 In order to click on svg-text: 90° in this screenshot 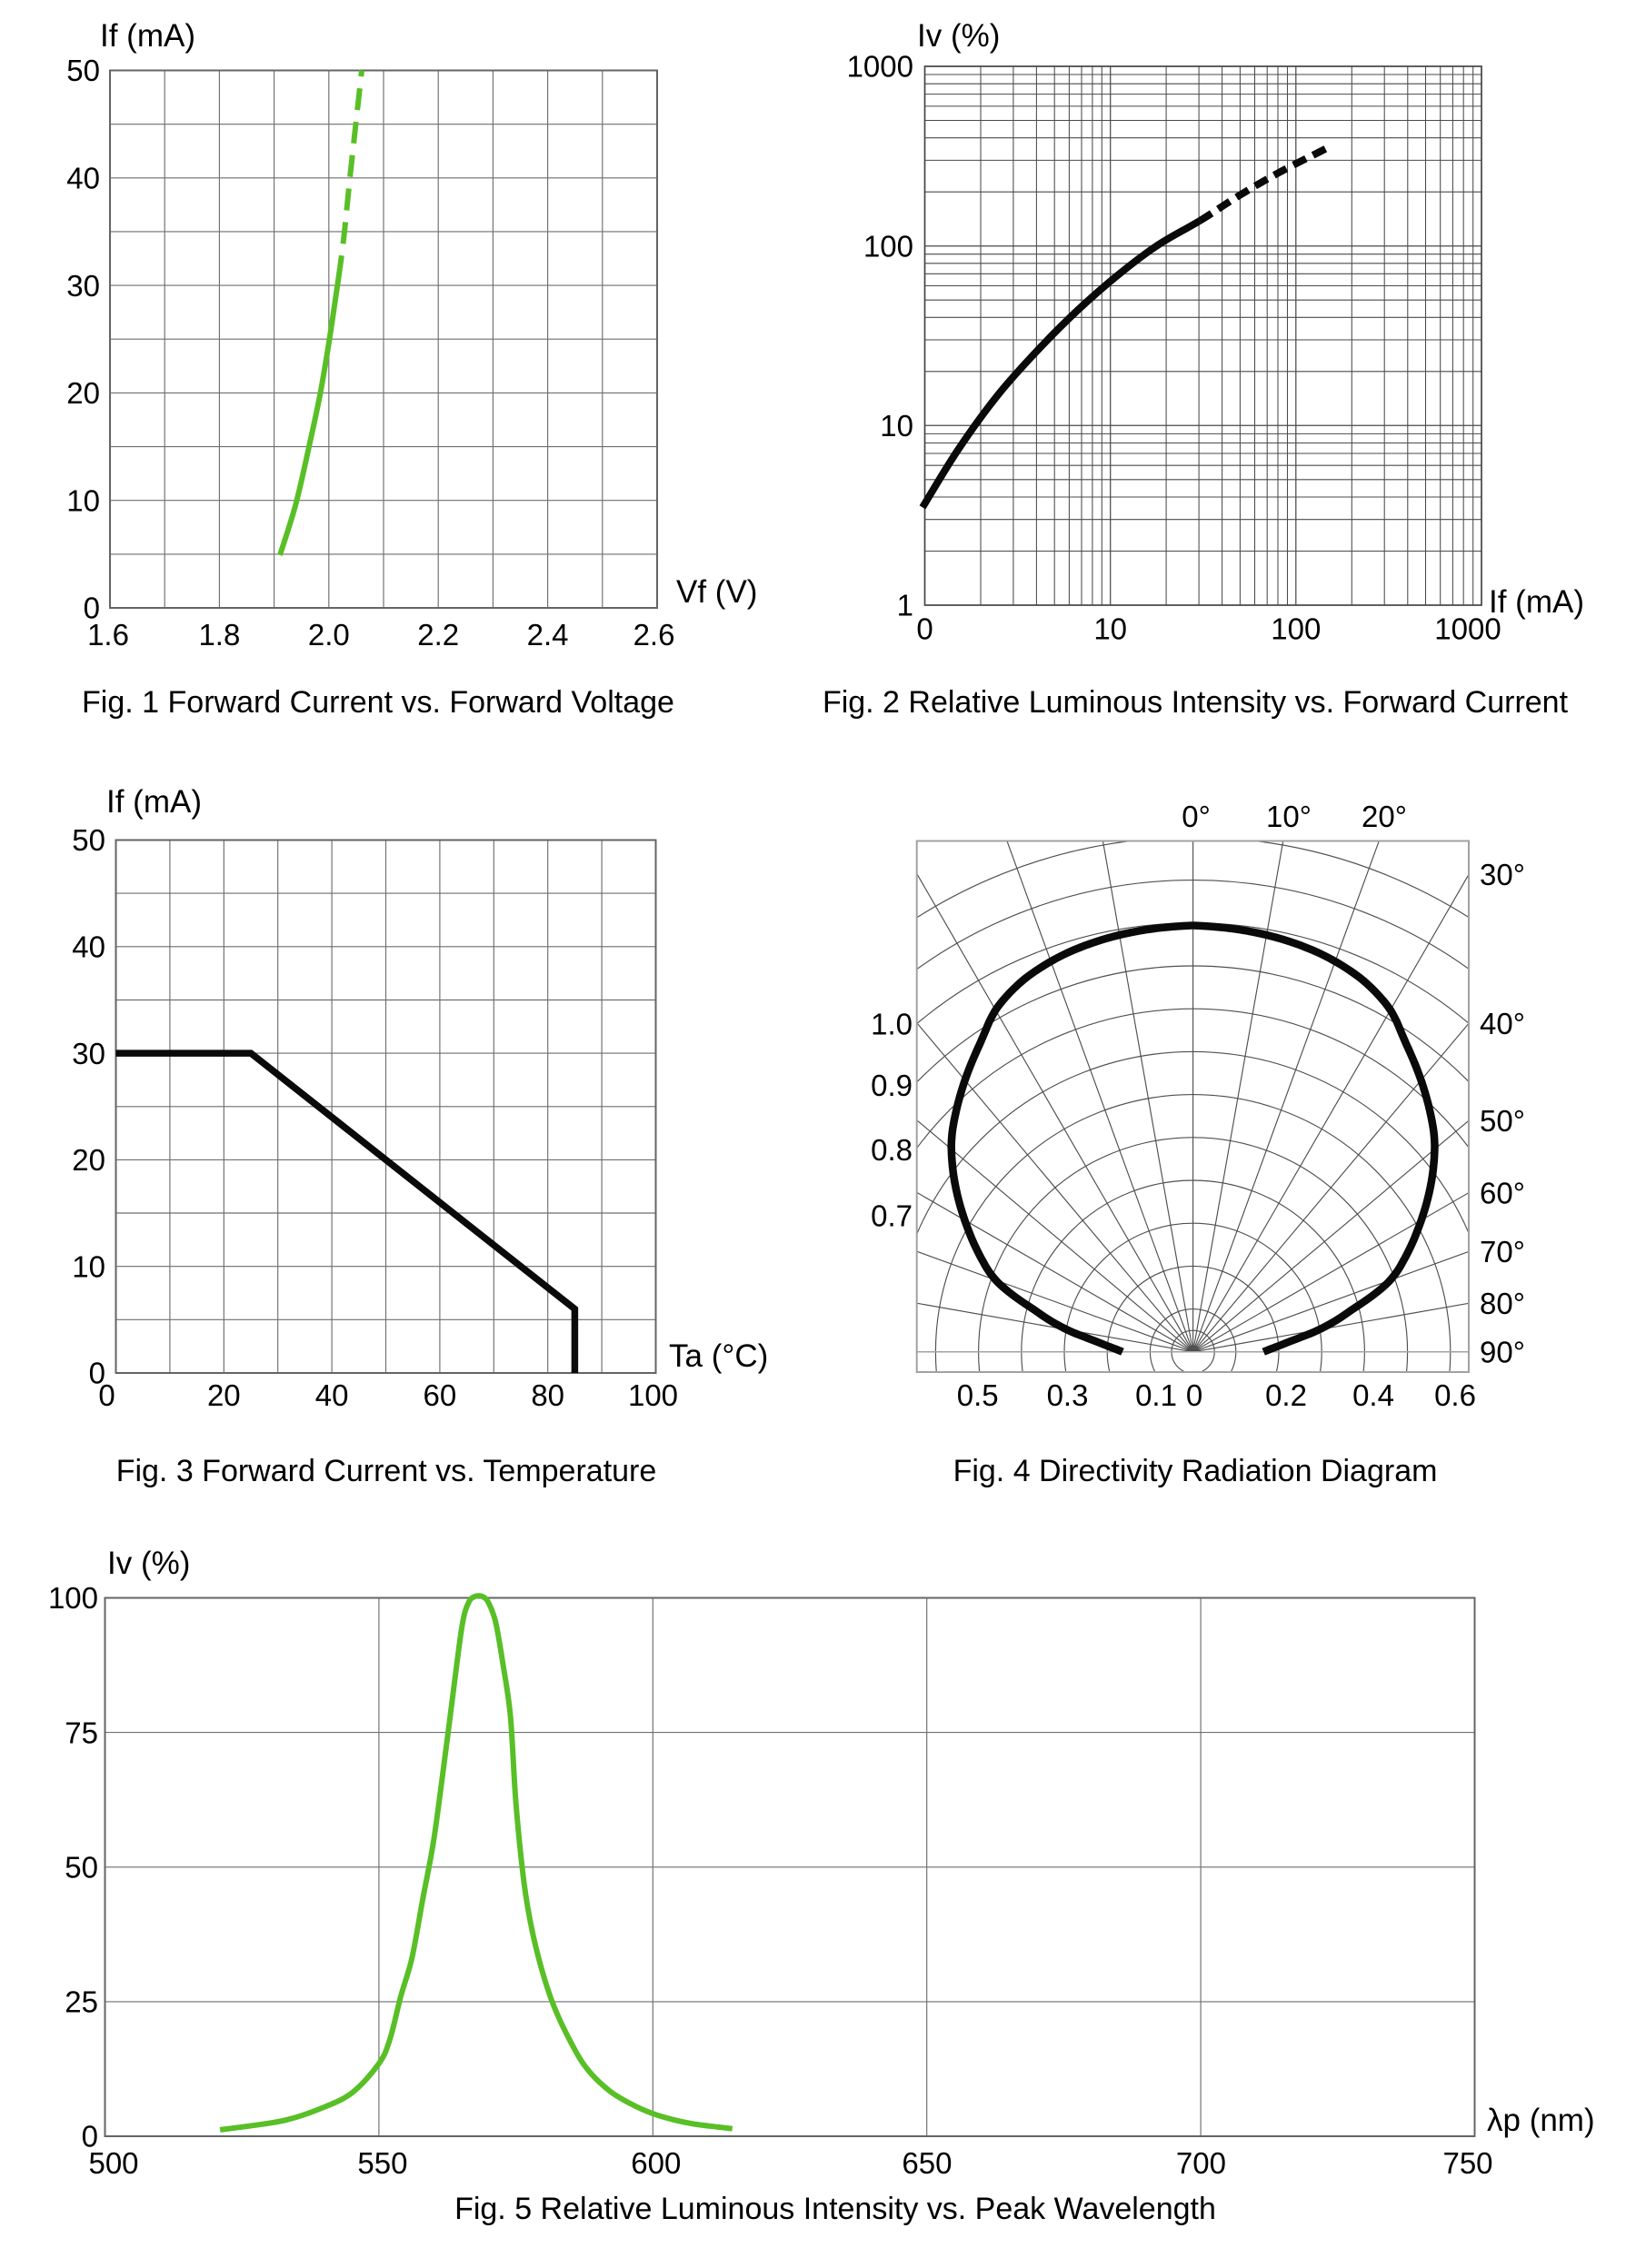, I will do `click(1502, 1352)`.